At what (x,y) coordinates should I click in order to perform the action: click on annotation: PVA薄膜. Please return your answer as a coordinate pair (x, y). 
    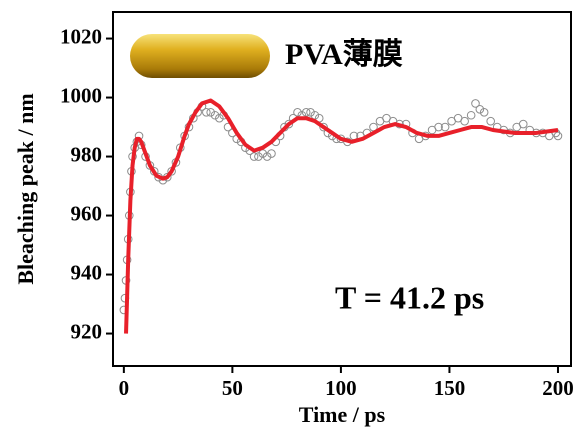
    Looking at the image, I should click on (344, 54).